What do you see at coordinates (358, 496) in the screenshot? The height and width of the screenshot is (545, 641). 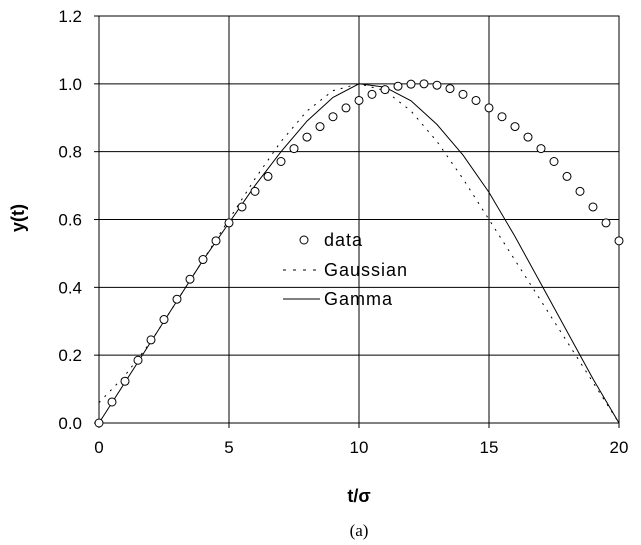 I see `x-axis-title: t/σ` at bounding box center [358, 496].